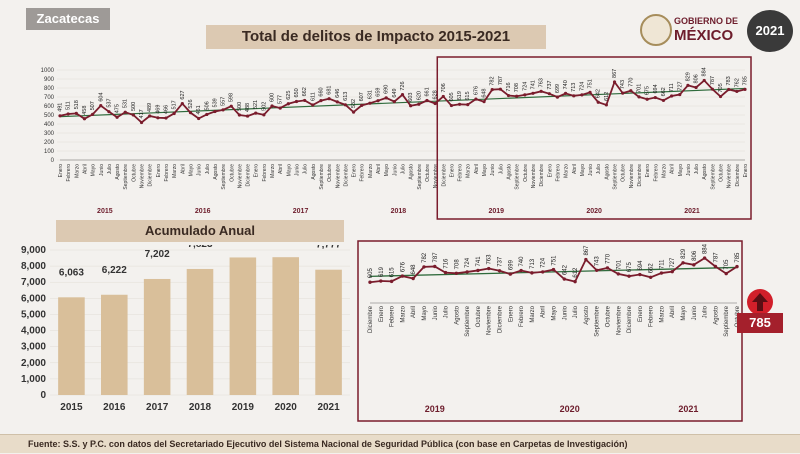  Describe the element at coordinates (150, 107) in the screenshot. I see `data-label: 489` at that location.